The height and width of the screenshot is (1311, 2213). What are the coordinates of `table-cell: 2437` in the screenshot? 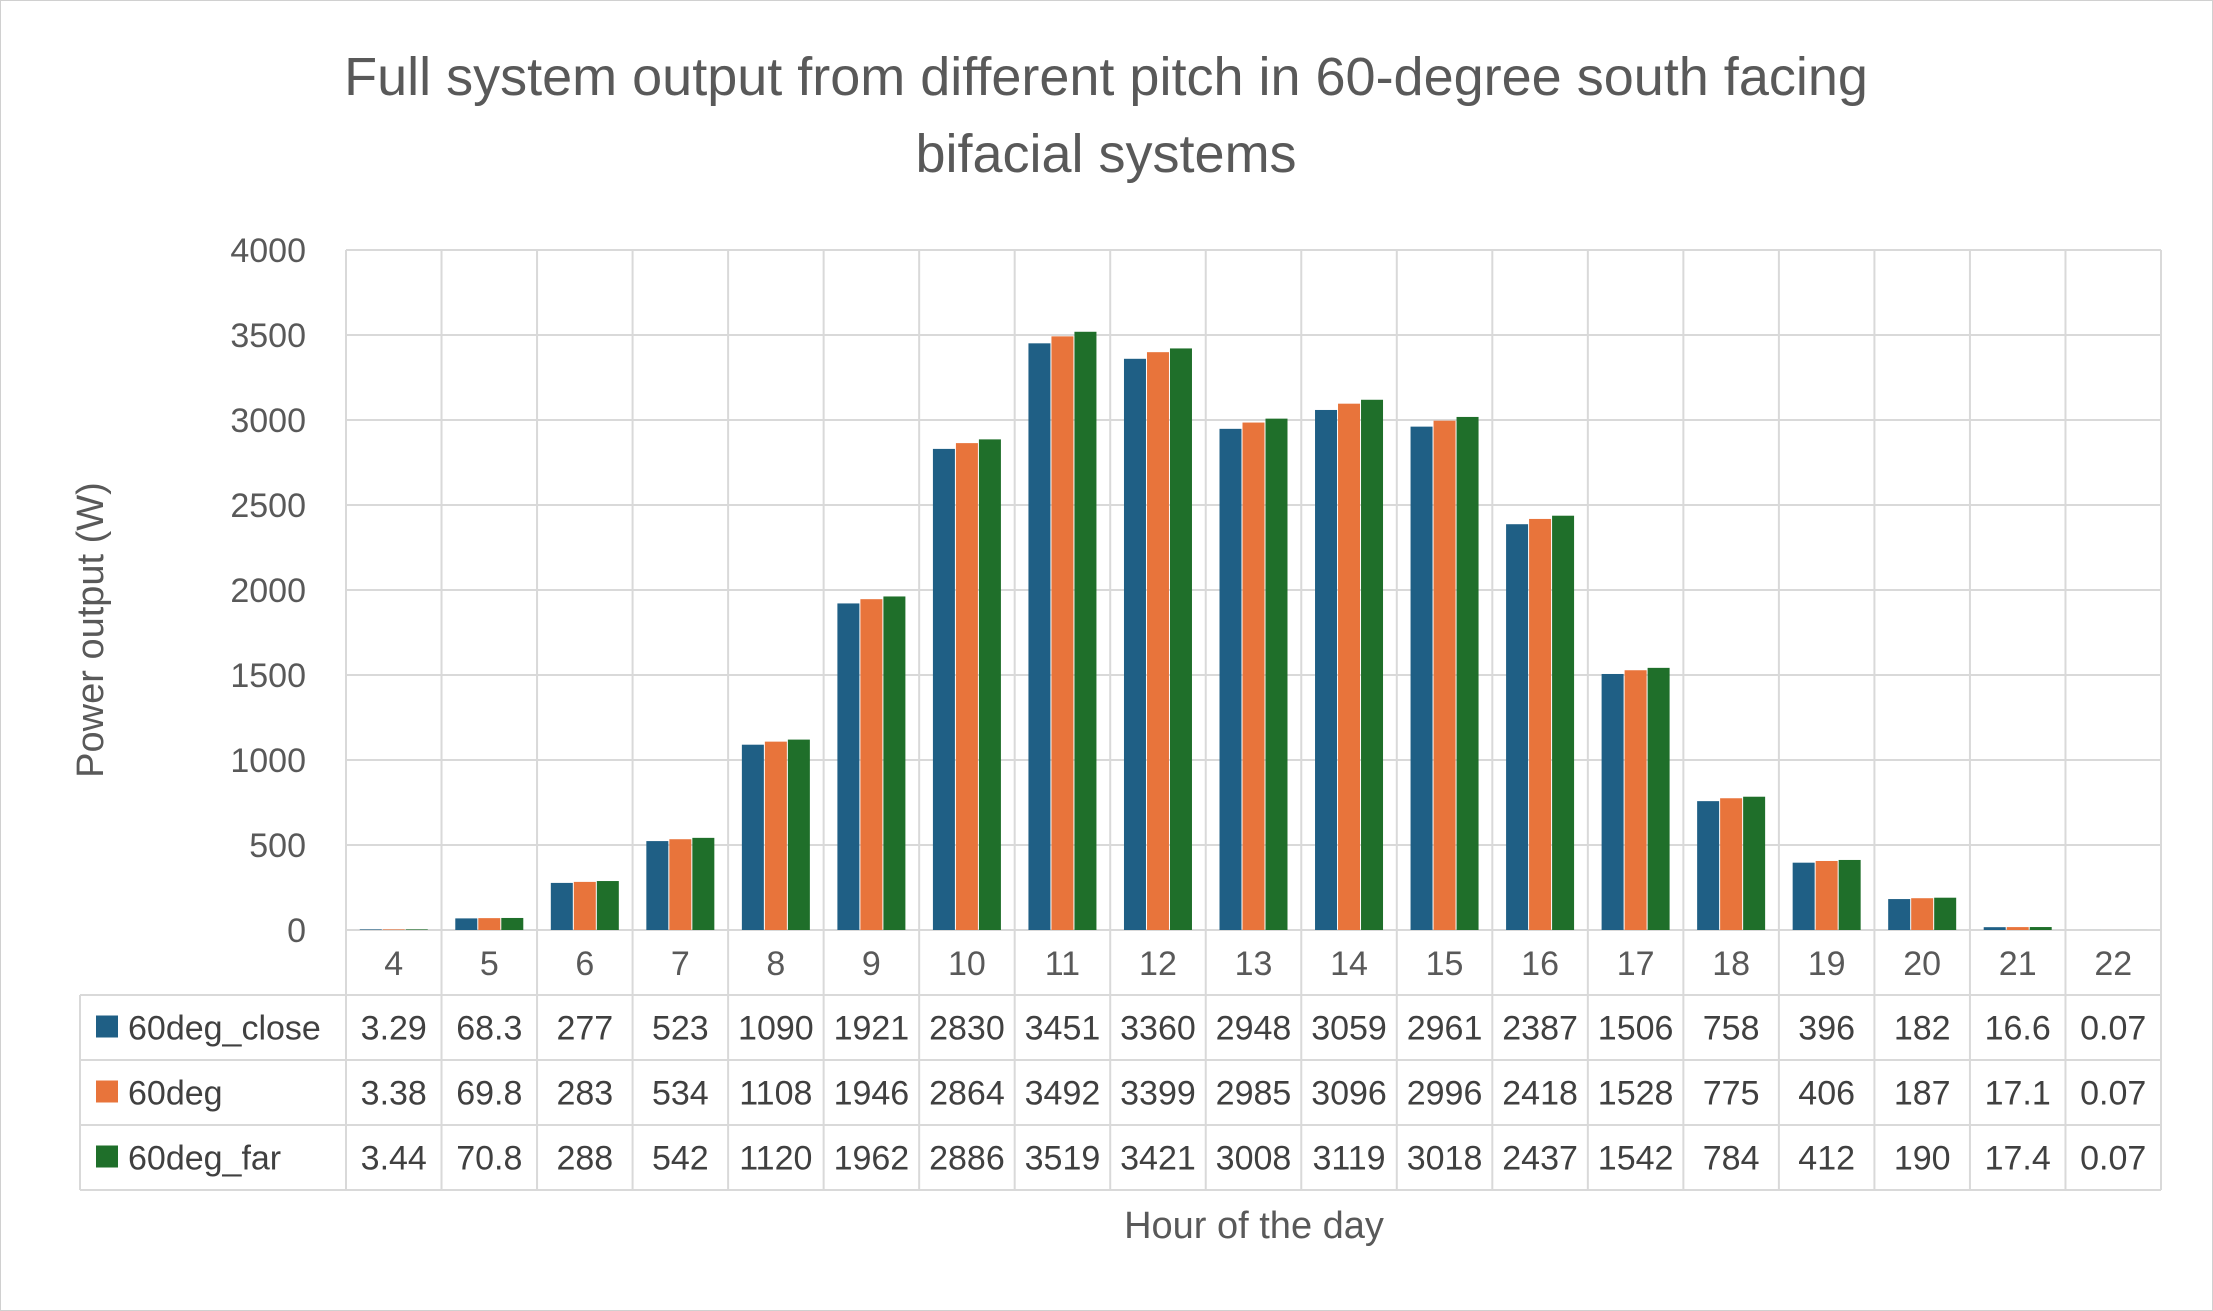 It's located at (1540, 1159).